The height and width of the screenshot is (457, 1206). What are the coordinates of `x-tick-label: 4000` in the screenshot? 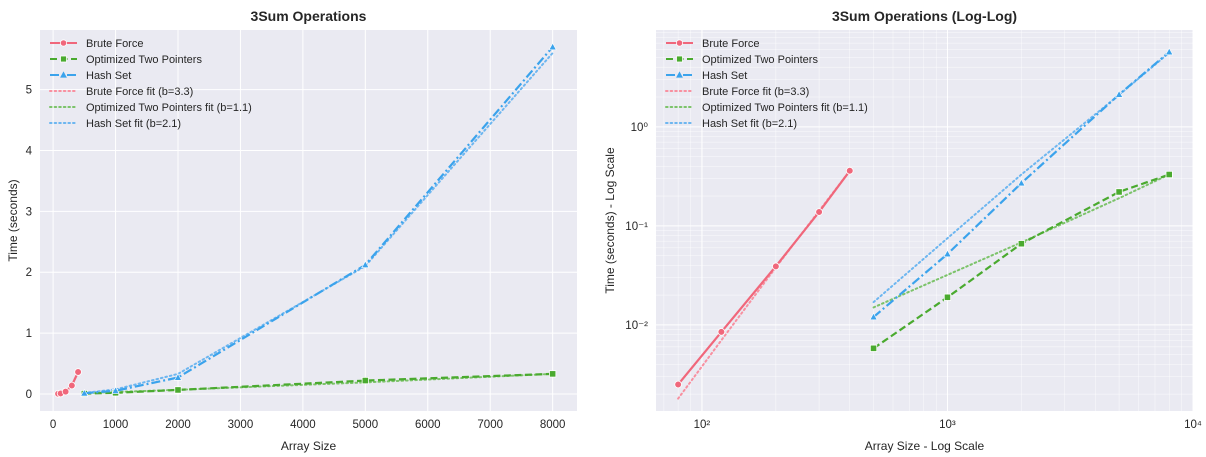 It's located at (303, 425).